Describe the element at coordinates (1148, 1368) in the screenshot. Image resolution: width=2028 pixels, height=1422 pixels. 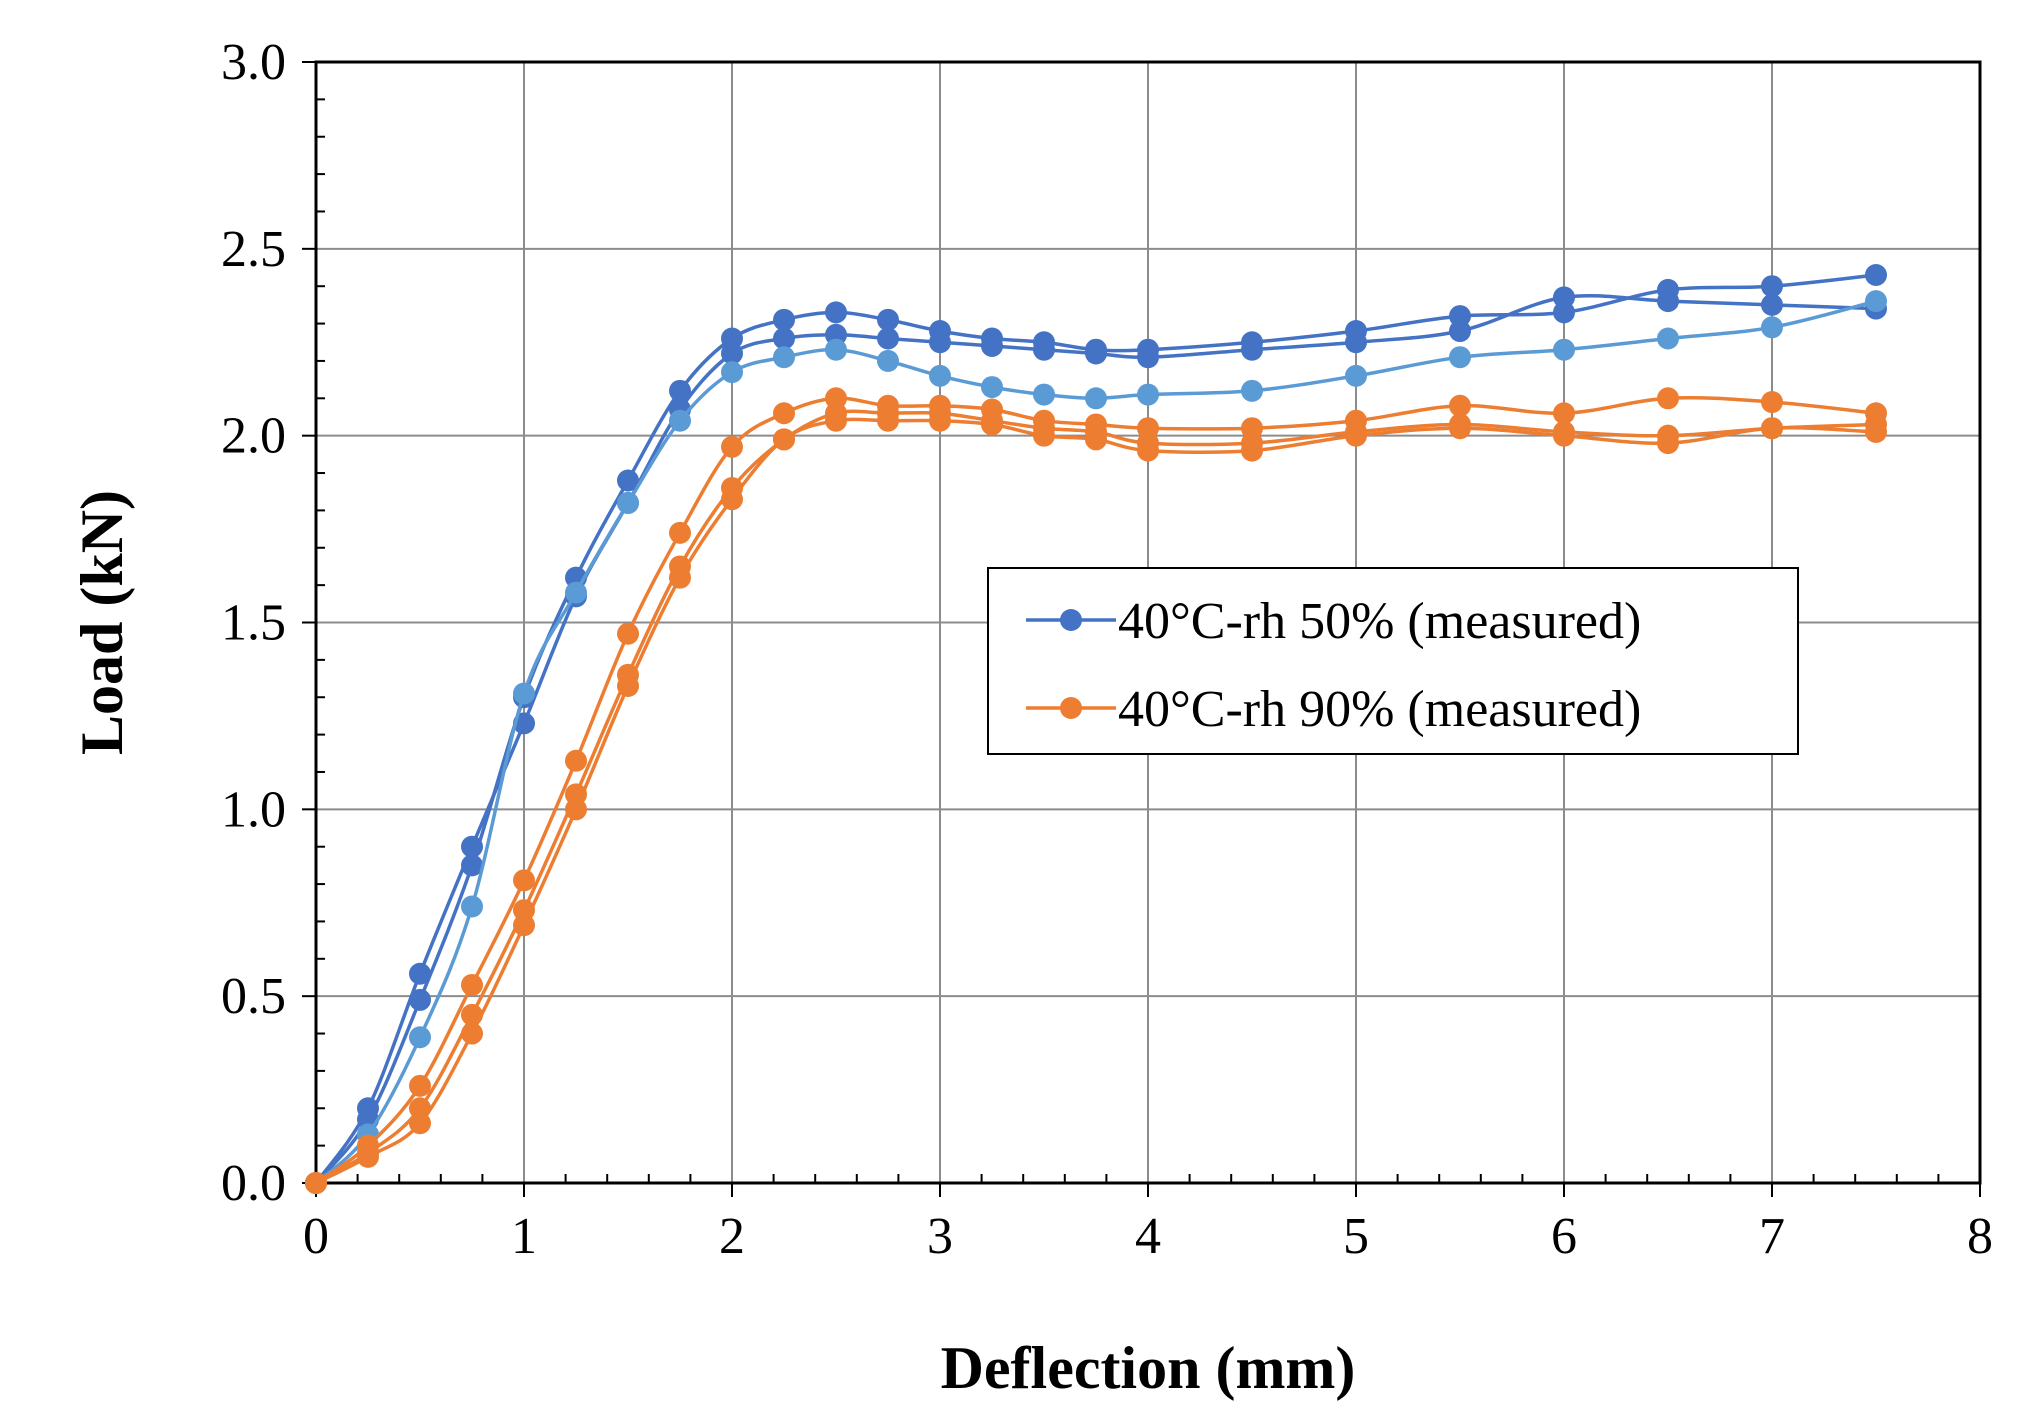
I see `x-axis-title: Deflection (mm)` at that location.